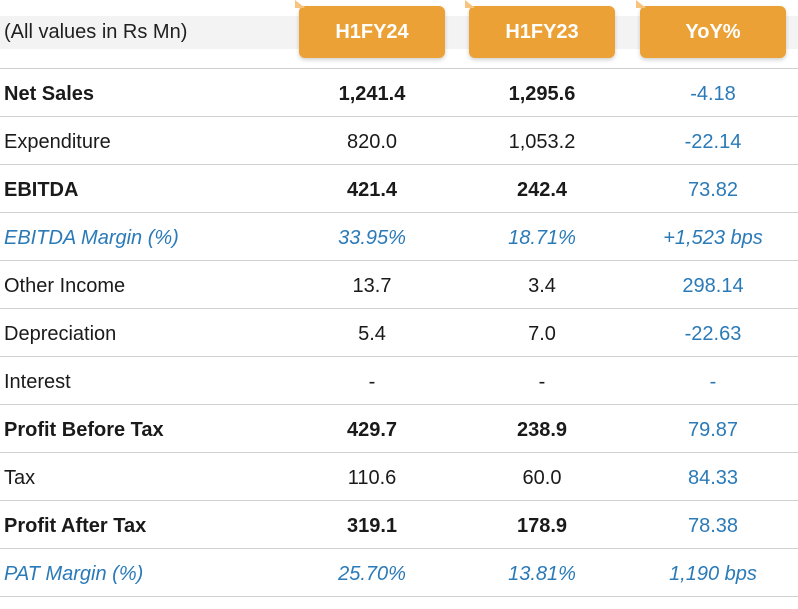 Image resolution: width=798 pixels, height=609 pixels. What do you see at coordinates (542, 142) in the screenshot?
I see `h1fy23-value: 1,053.2` at bounding box center [542, 142].